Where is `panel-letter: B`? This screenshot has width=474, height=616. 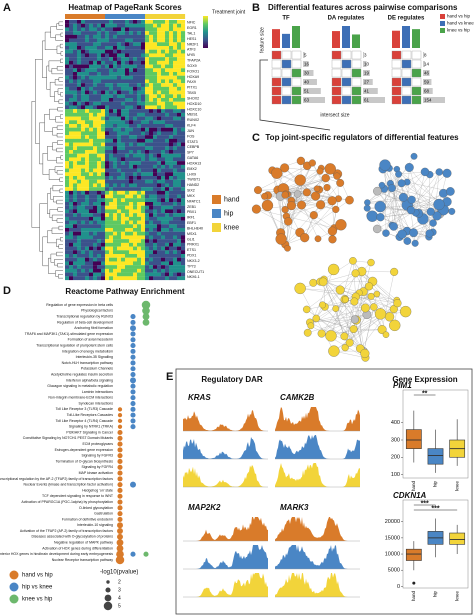
panel-letter: B is located at coordinates (256, 8).